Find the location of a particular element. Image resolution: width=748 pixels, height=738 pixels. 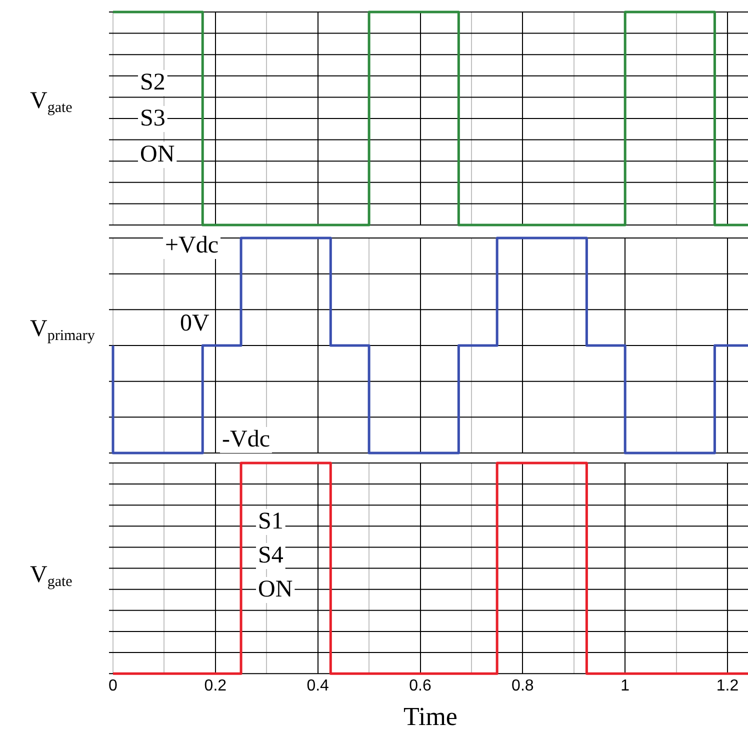

annotation: -Vdc is located at coordinates (246, 439).